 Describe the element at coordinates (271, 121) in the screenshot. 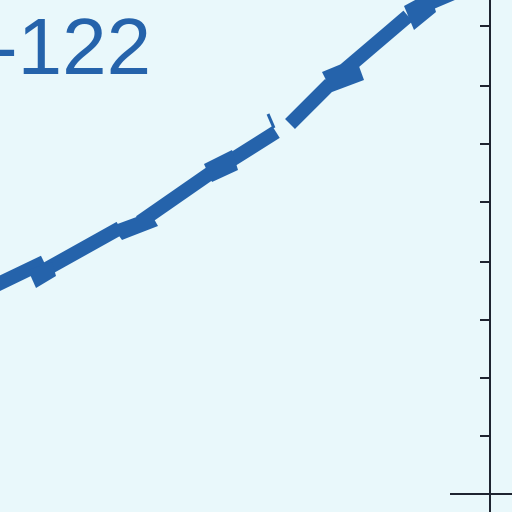

I see `line-notch` at that location.